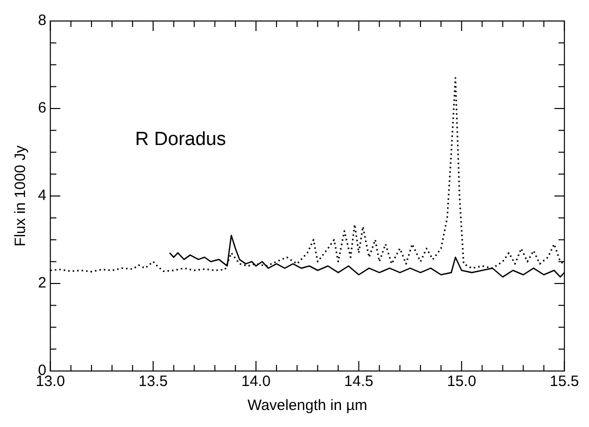 The height and width of the screenshot is (427, 589). Describe the element at coordinates (256, 381) in the screenshot. I see `x-tick-label: 14.0` at that location.